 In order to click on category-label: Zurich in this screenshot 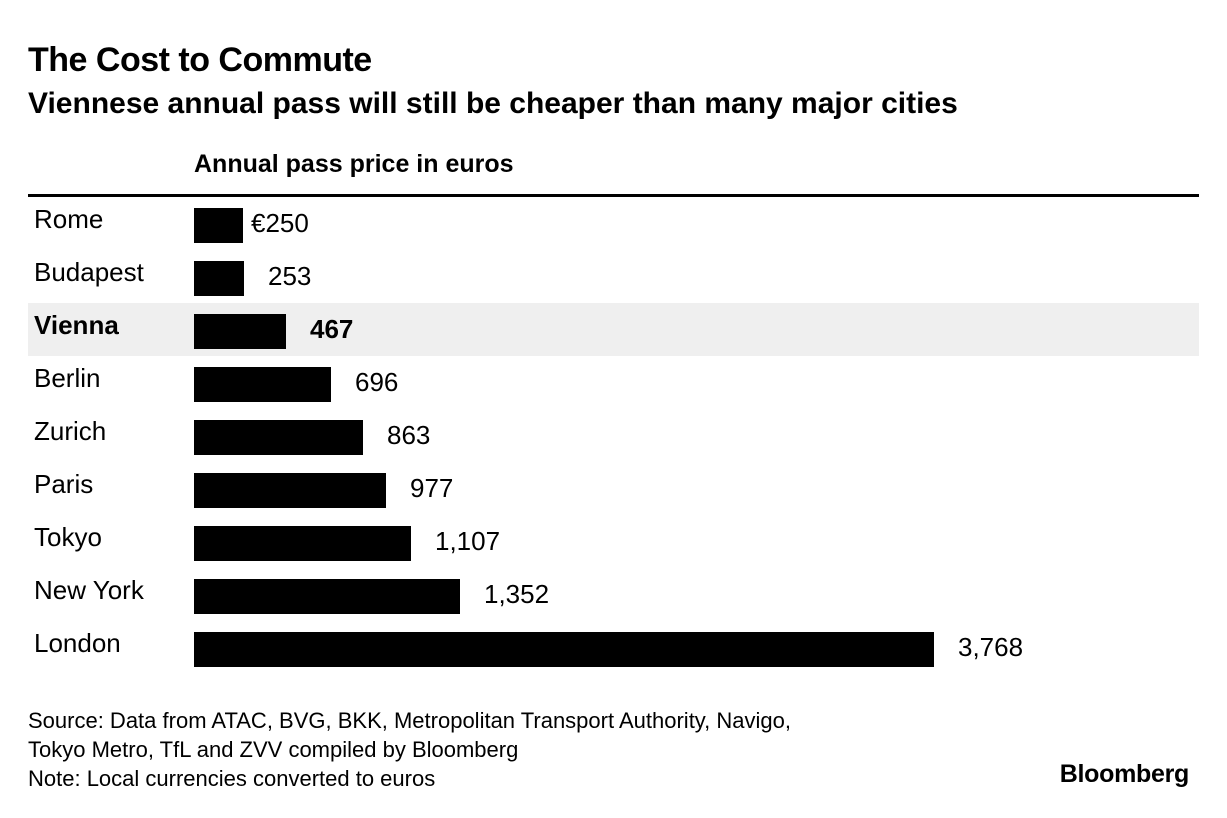, I will do `click(70, 431)`.